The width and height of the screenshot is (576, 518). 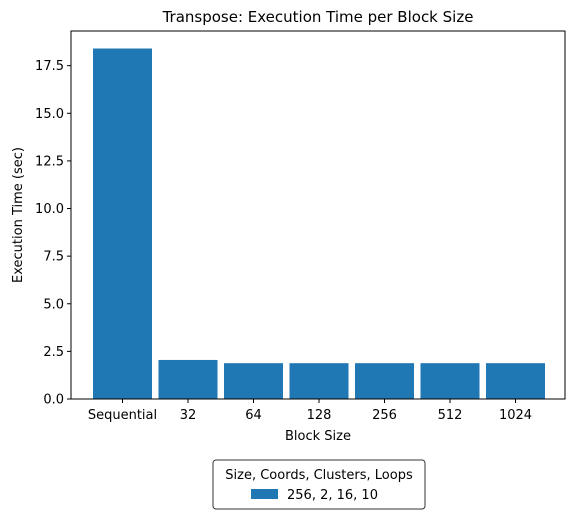 What do you see at coordinates (318, 436) in the screenshot?
I see `x-axis-title: Block Size` at bounding box center [318, 436].